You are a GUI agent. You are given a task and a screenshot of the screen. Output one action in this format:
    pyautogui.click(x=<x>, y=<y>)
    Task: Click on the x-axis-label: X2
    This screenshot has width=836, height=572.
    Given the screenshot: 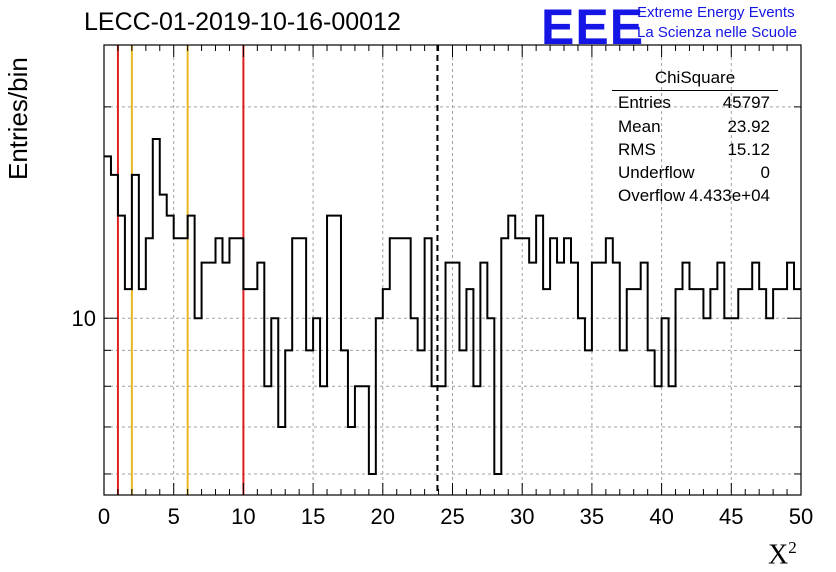 What is the action you would take?
    pyautogui.click(x=782, y=554)
    